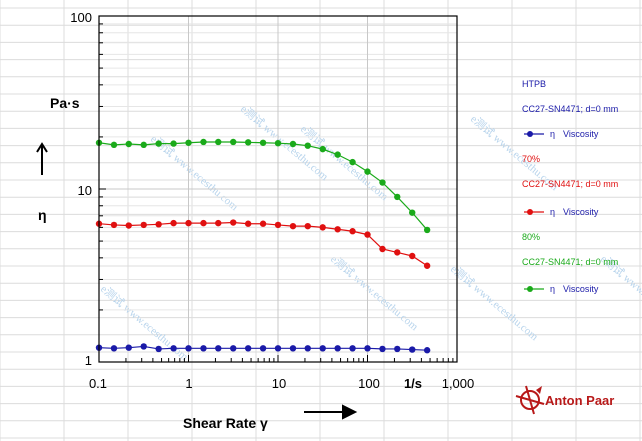 Image resolution: width=642 pixels, height=441 pixels. I want to click on y-tick-label: 10, so click(85, 190).